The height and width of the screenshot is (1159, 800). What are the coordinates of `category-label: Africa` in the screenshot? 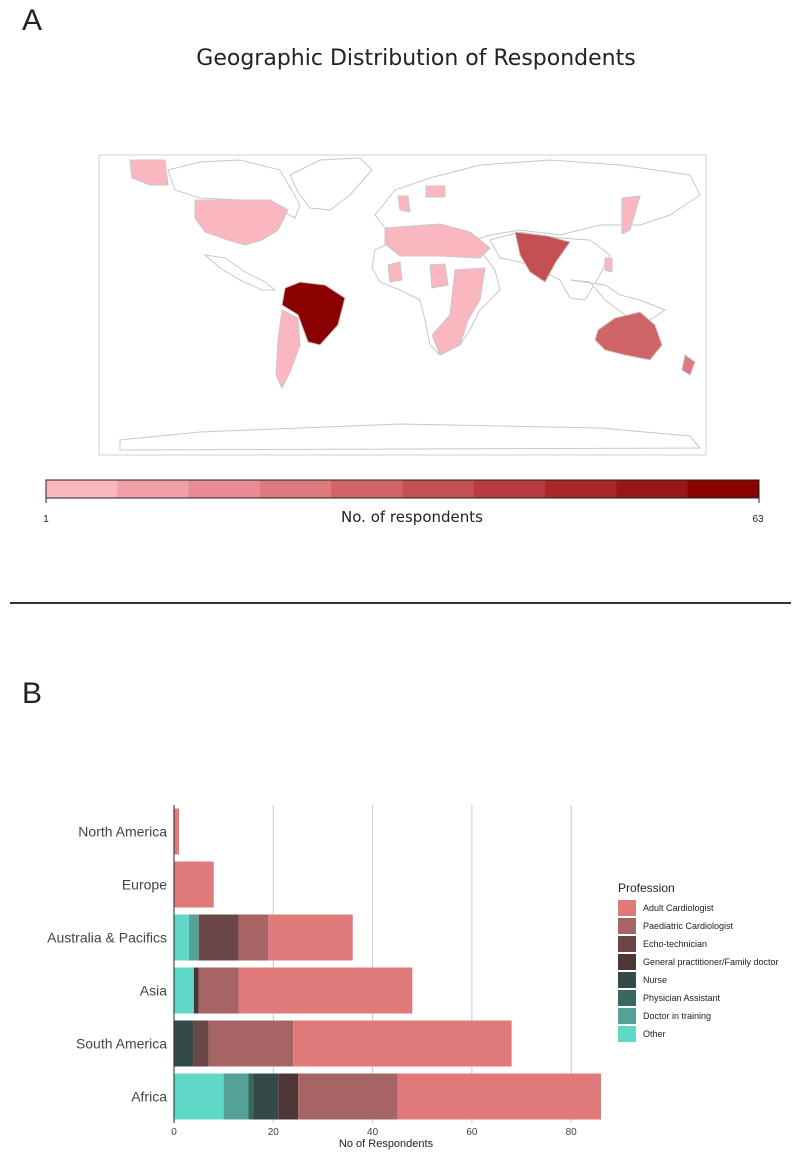 It's located at (149, 1097).